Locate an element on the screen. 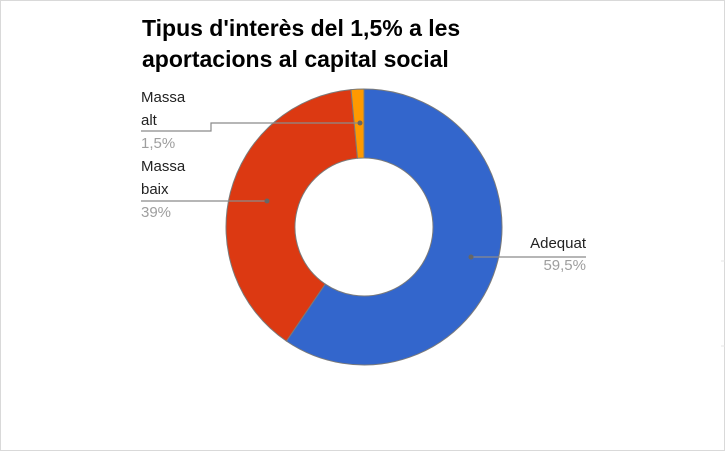  sheet-gridlines is located at coordinates (723, 303).